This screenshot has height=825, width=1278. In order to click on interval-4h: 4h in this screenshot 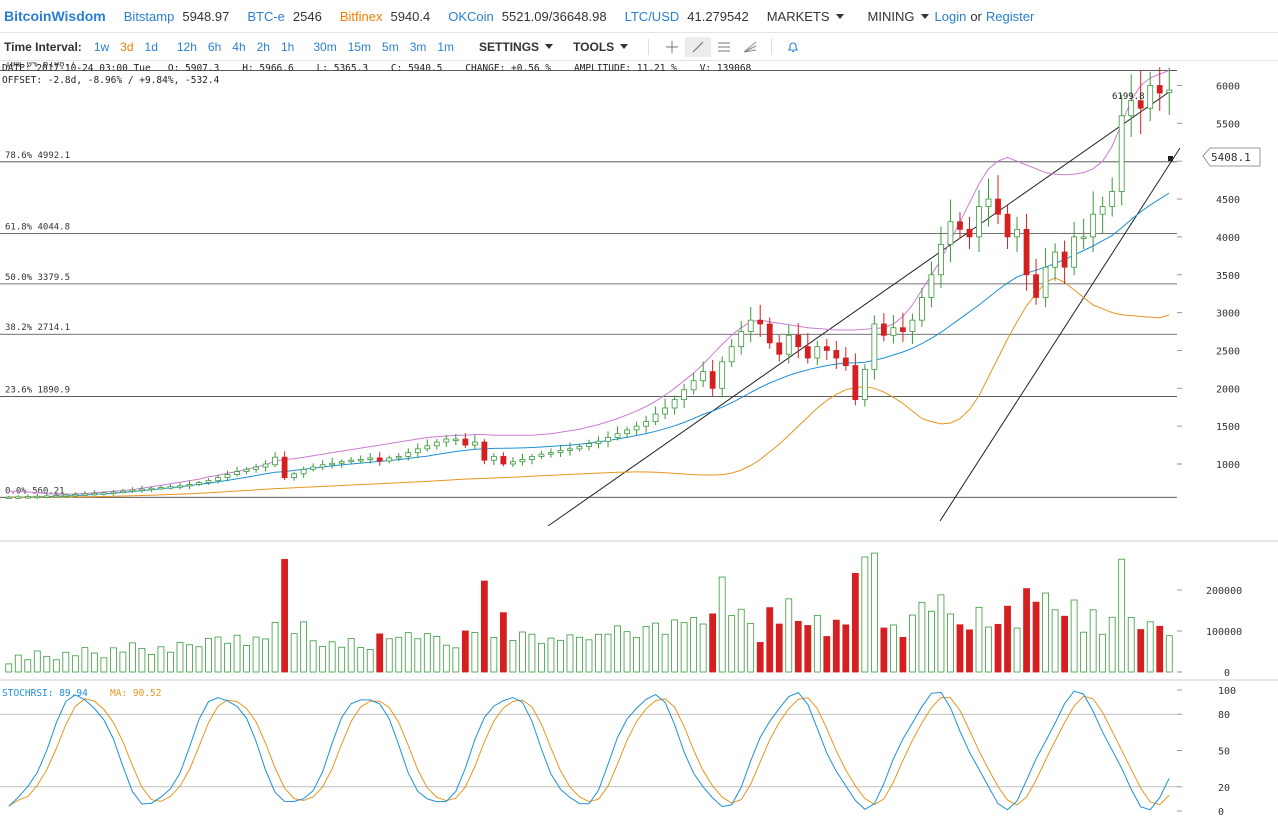, I will do `click(239, 46)`.